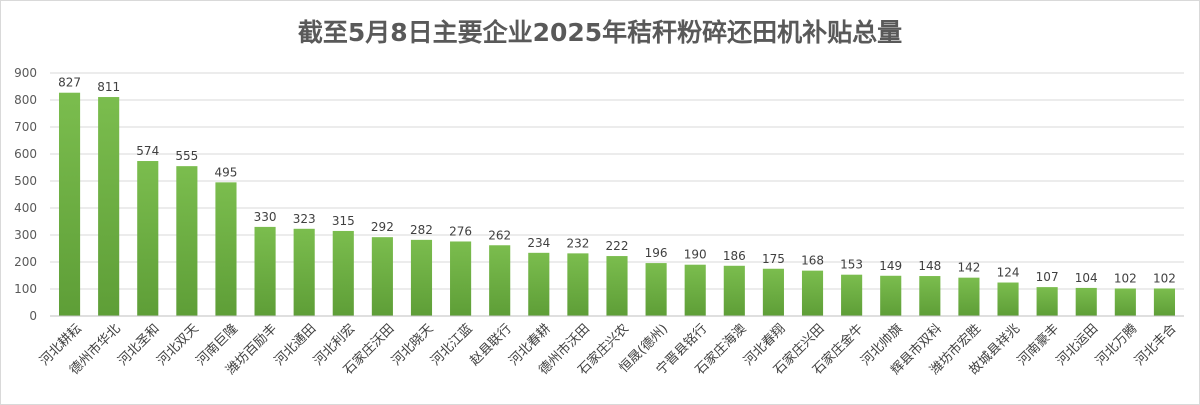 The width and height of the screenshot is (1200, 405). Describe the element at coordinates (178, 344) in the screenshot. I see `x-tick-label: 河北双天` at that location.